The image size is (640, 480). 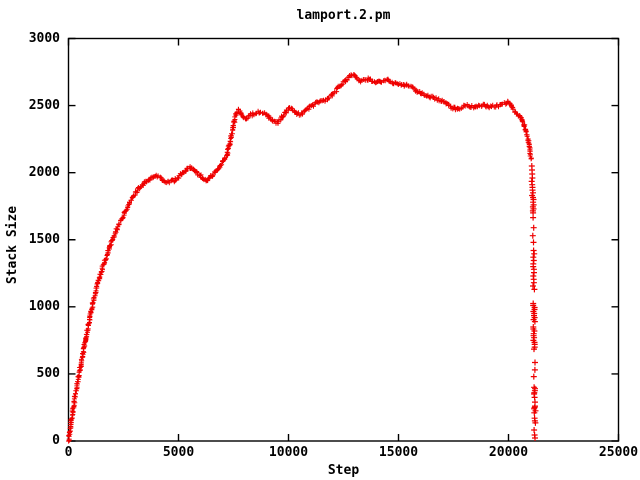 What do you see at coordinates (343, 470) in the screenshot?
I see `x-axis-label: Step` at bounding box center [343, 470].